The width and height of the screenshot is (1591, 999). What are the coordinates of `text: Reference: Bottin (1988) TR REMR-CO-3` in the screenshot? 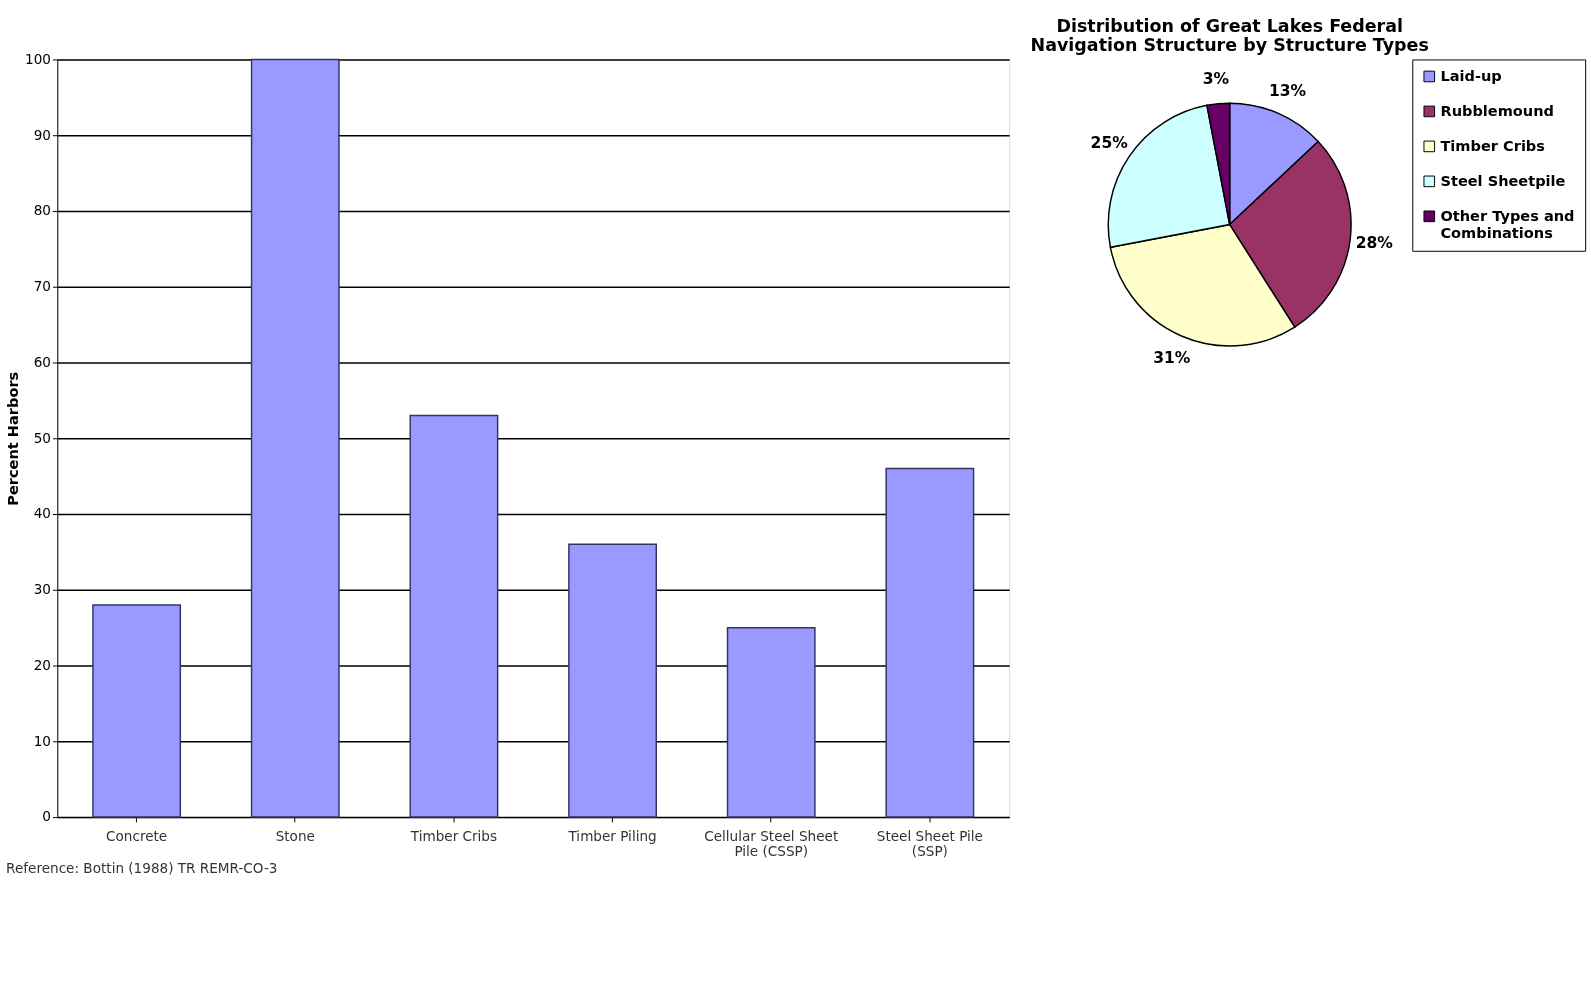 It's located at (142, 868).